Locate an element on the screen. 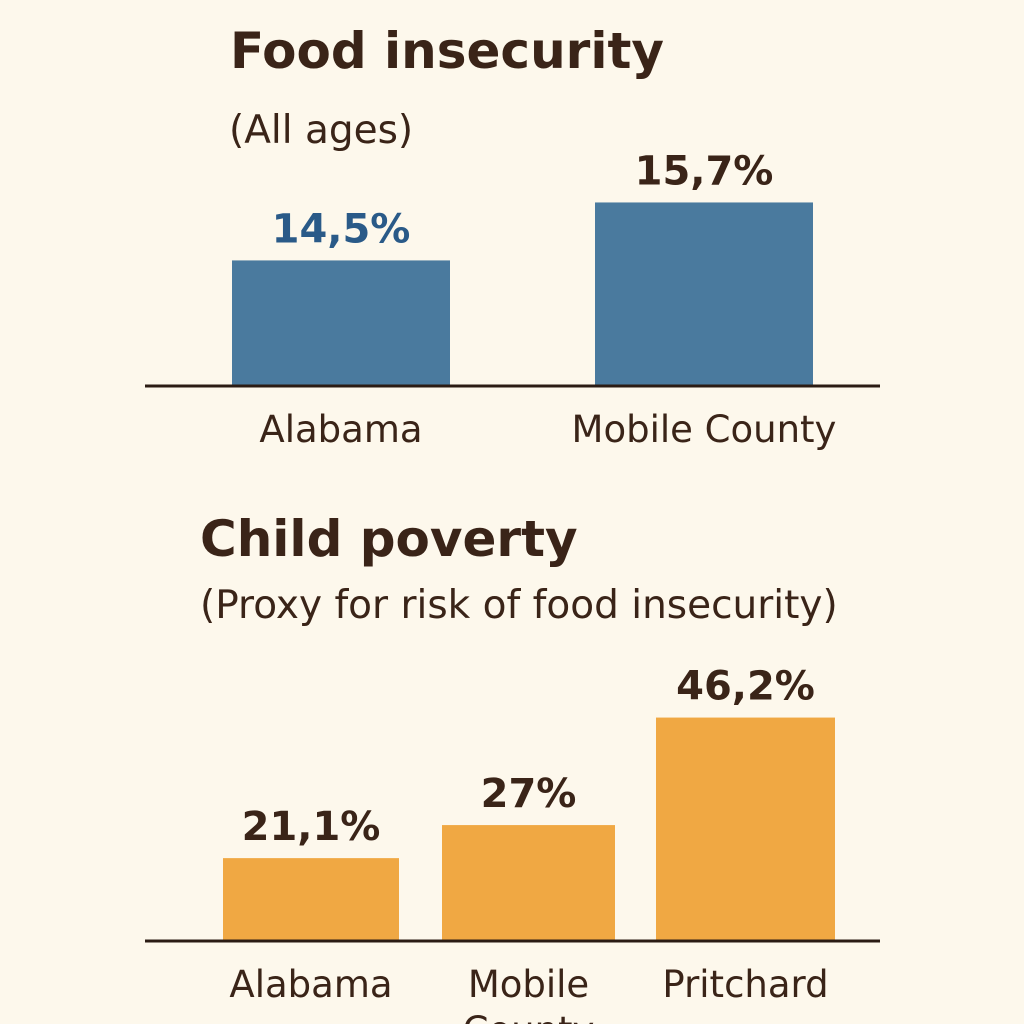 The height and width of the screenshot is (1024, 1024). chart-title: Food insecurity is located at coordinates (447, 51).